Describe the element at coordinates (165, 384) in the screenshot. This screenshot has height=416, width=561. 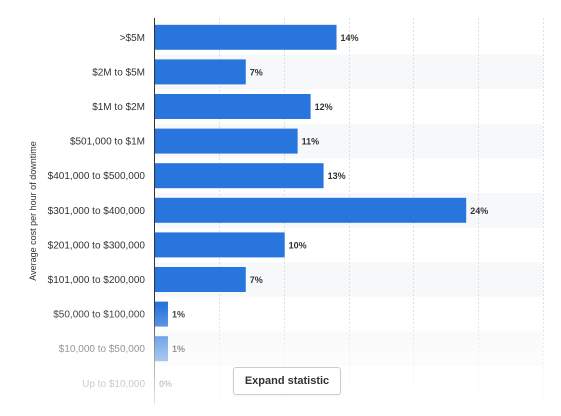
I see `data-label: 0%` at that location.